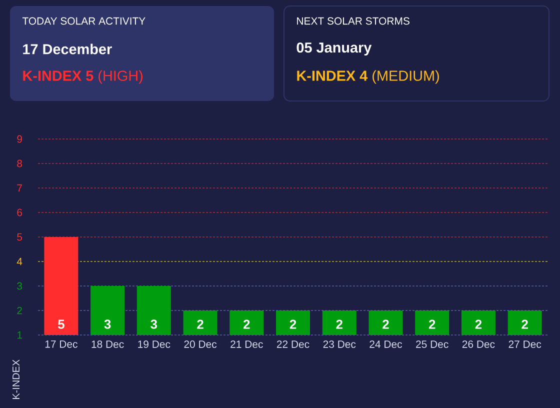  I want to click on x-tick-label: 26 Dec, so click(478, 344).